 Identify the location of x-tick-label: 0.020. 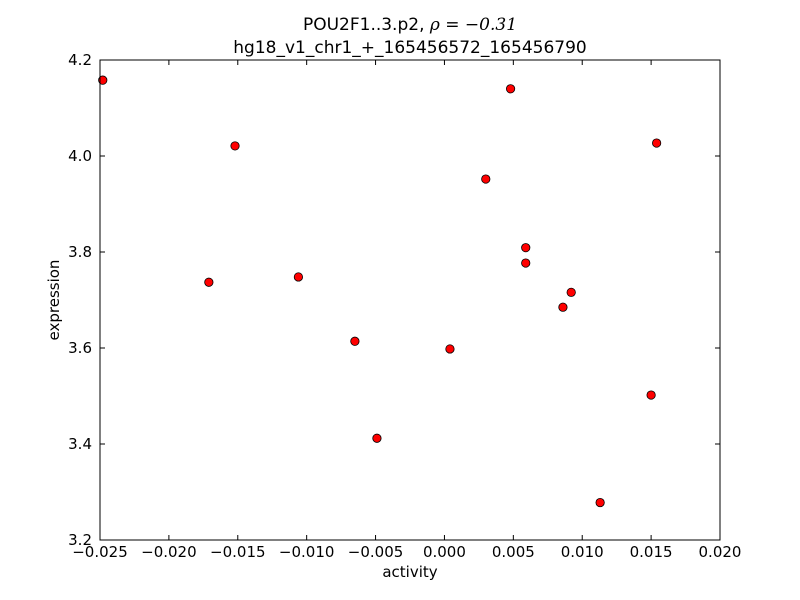
(720, 552).